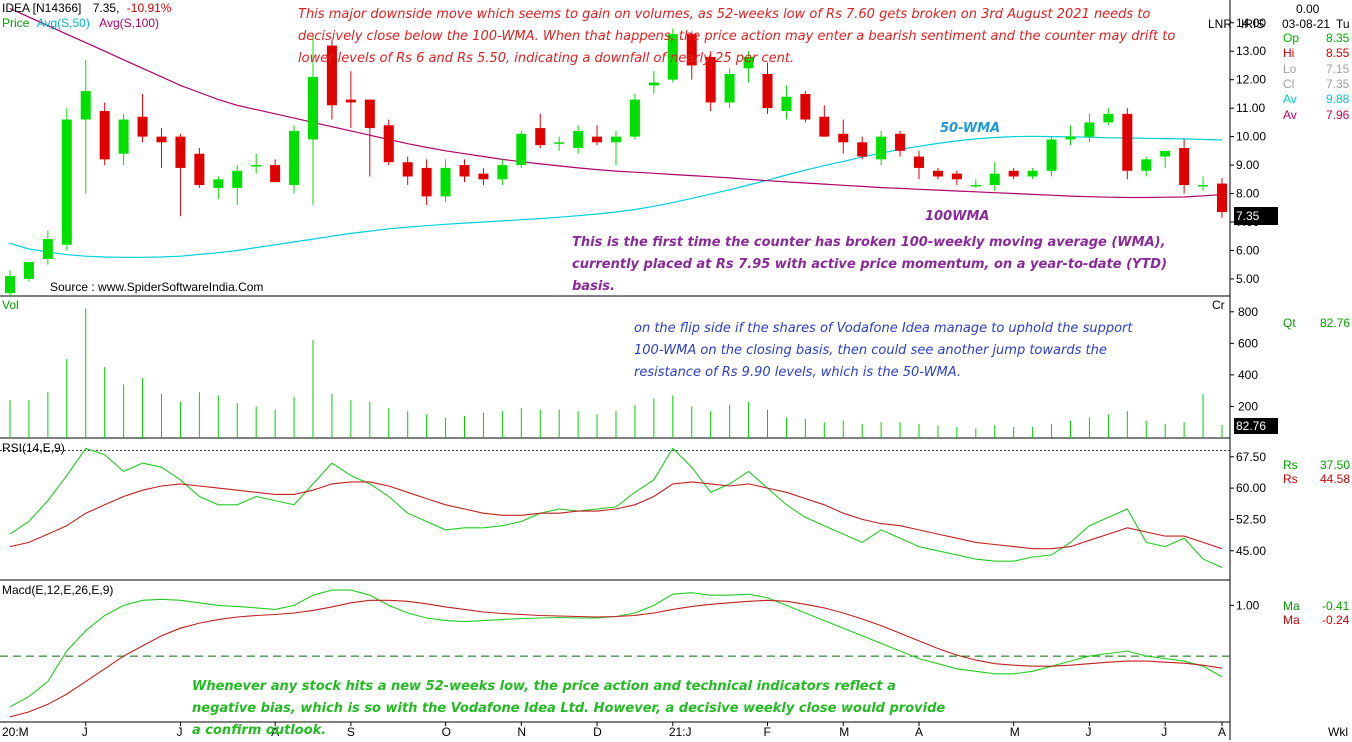  What do you see at coordinates (1220, 24) in the screenshot?
I see `lnr-label: LNR` at bounding box center [1220, 24].